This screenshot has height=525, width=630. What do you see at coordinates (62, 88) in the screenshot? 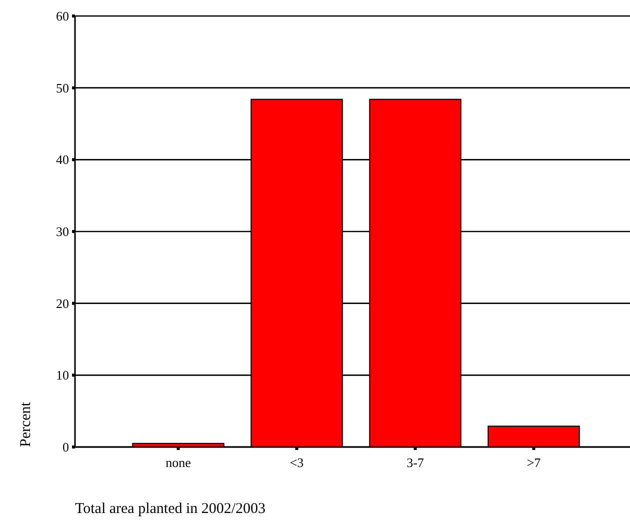
I see `y-tick-label: 50` at bounding box center [62, 88].